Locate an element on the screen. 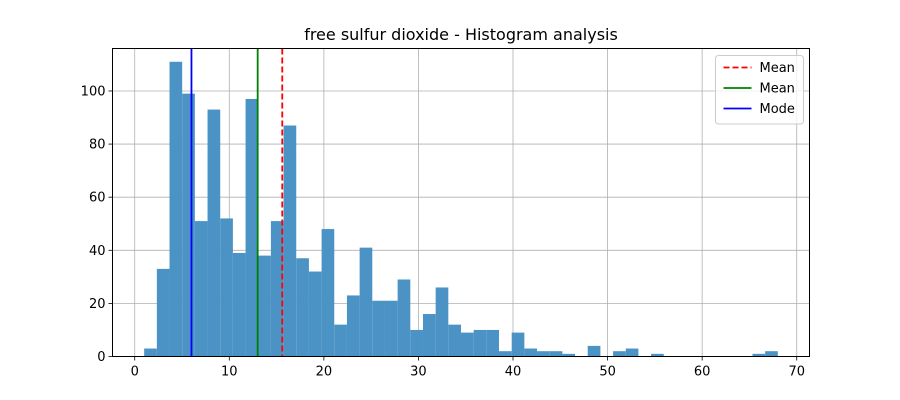  y-tick-label: 100 is located at coordinates (93, 91).